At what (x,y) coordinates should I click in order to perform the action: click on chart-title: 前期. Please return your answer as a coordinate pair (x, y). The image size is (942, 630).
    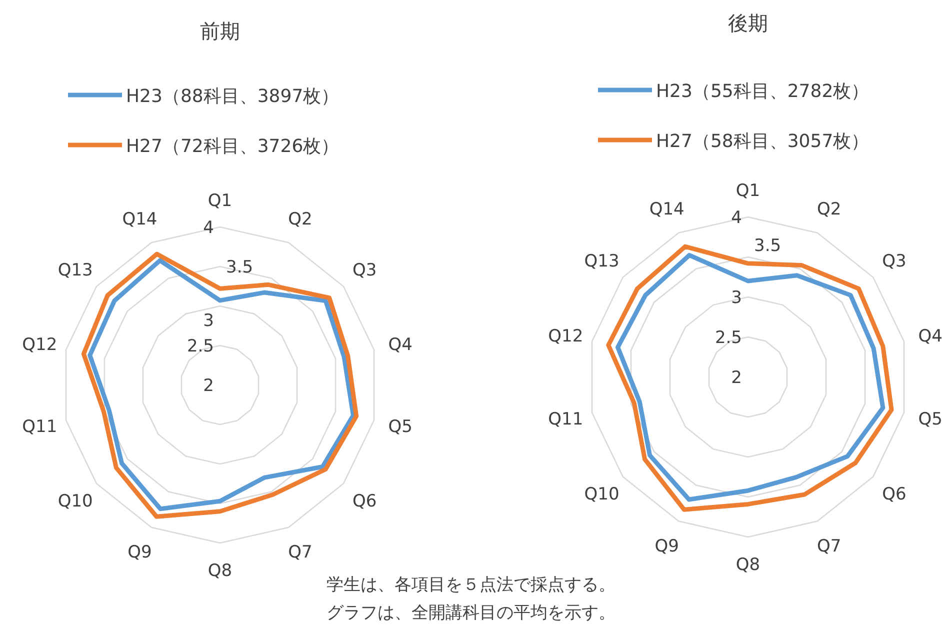
    Looking at the image, I should click on (220, 31).